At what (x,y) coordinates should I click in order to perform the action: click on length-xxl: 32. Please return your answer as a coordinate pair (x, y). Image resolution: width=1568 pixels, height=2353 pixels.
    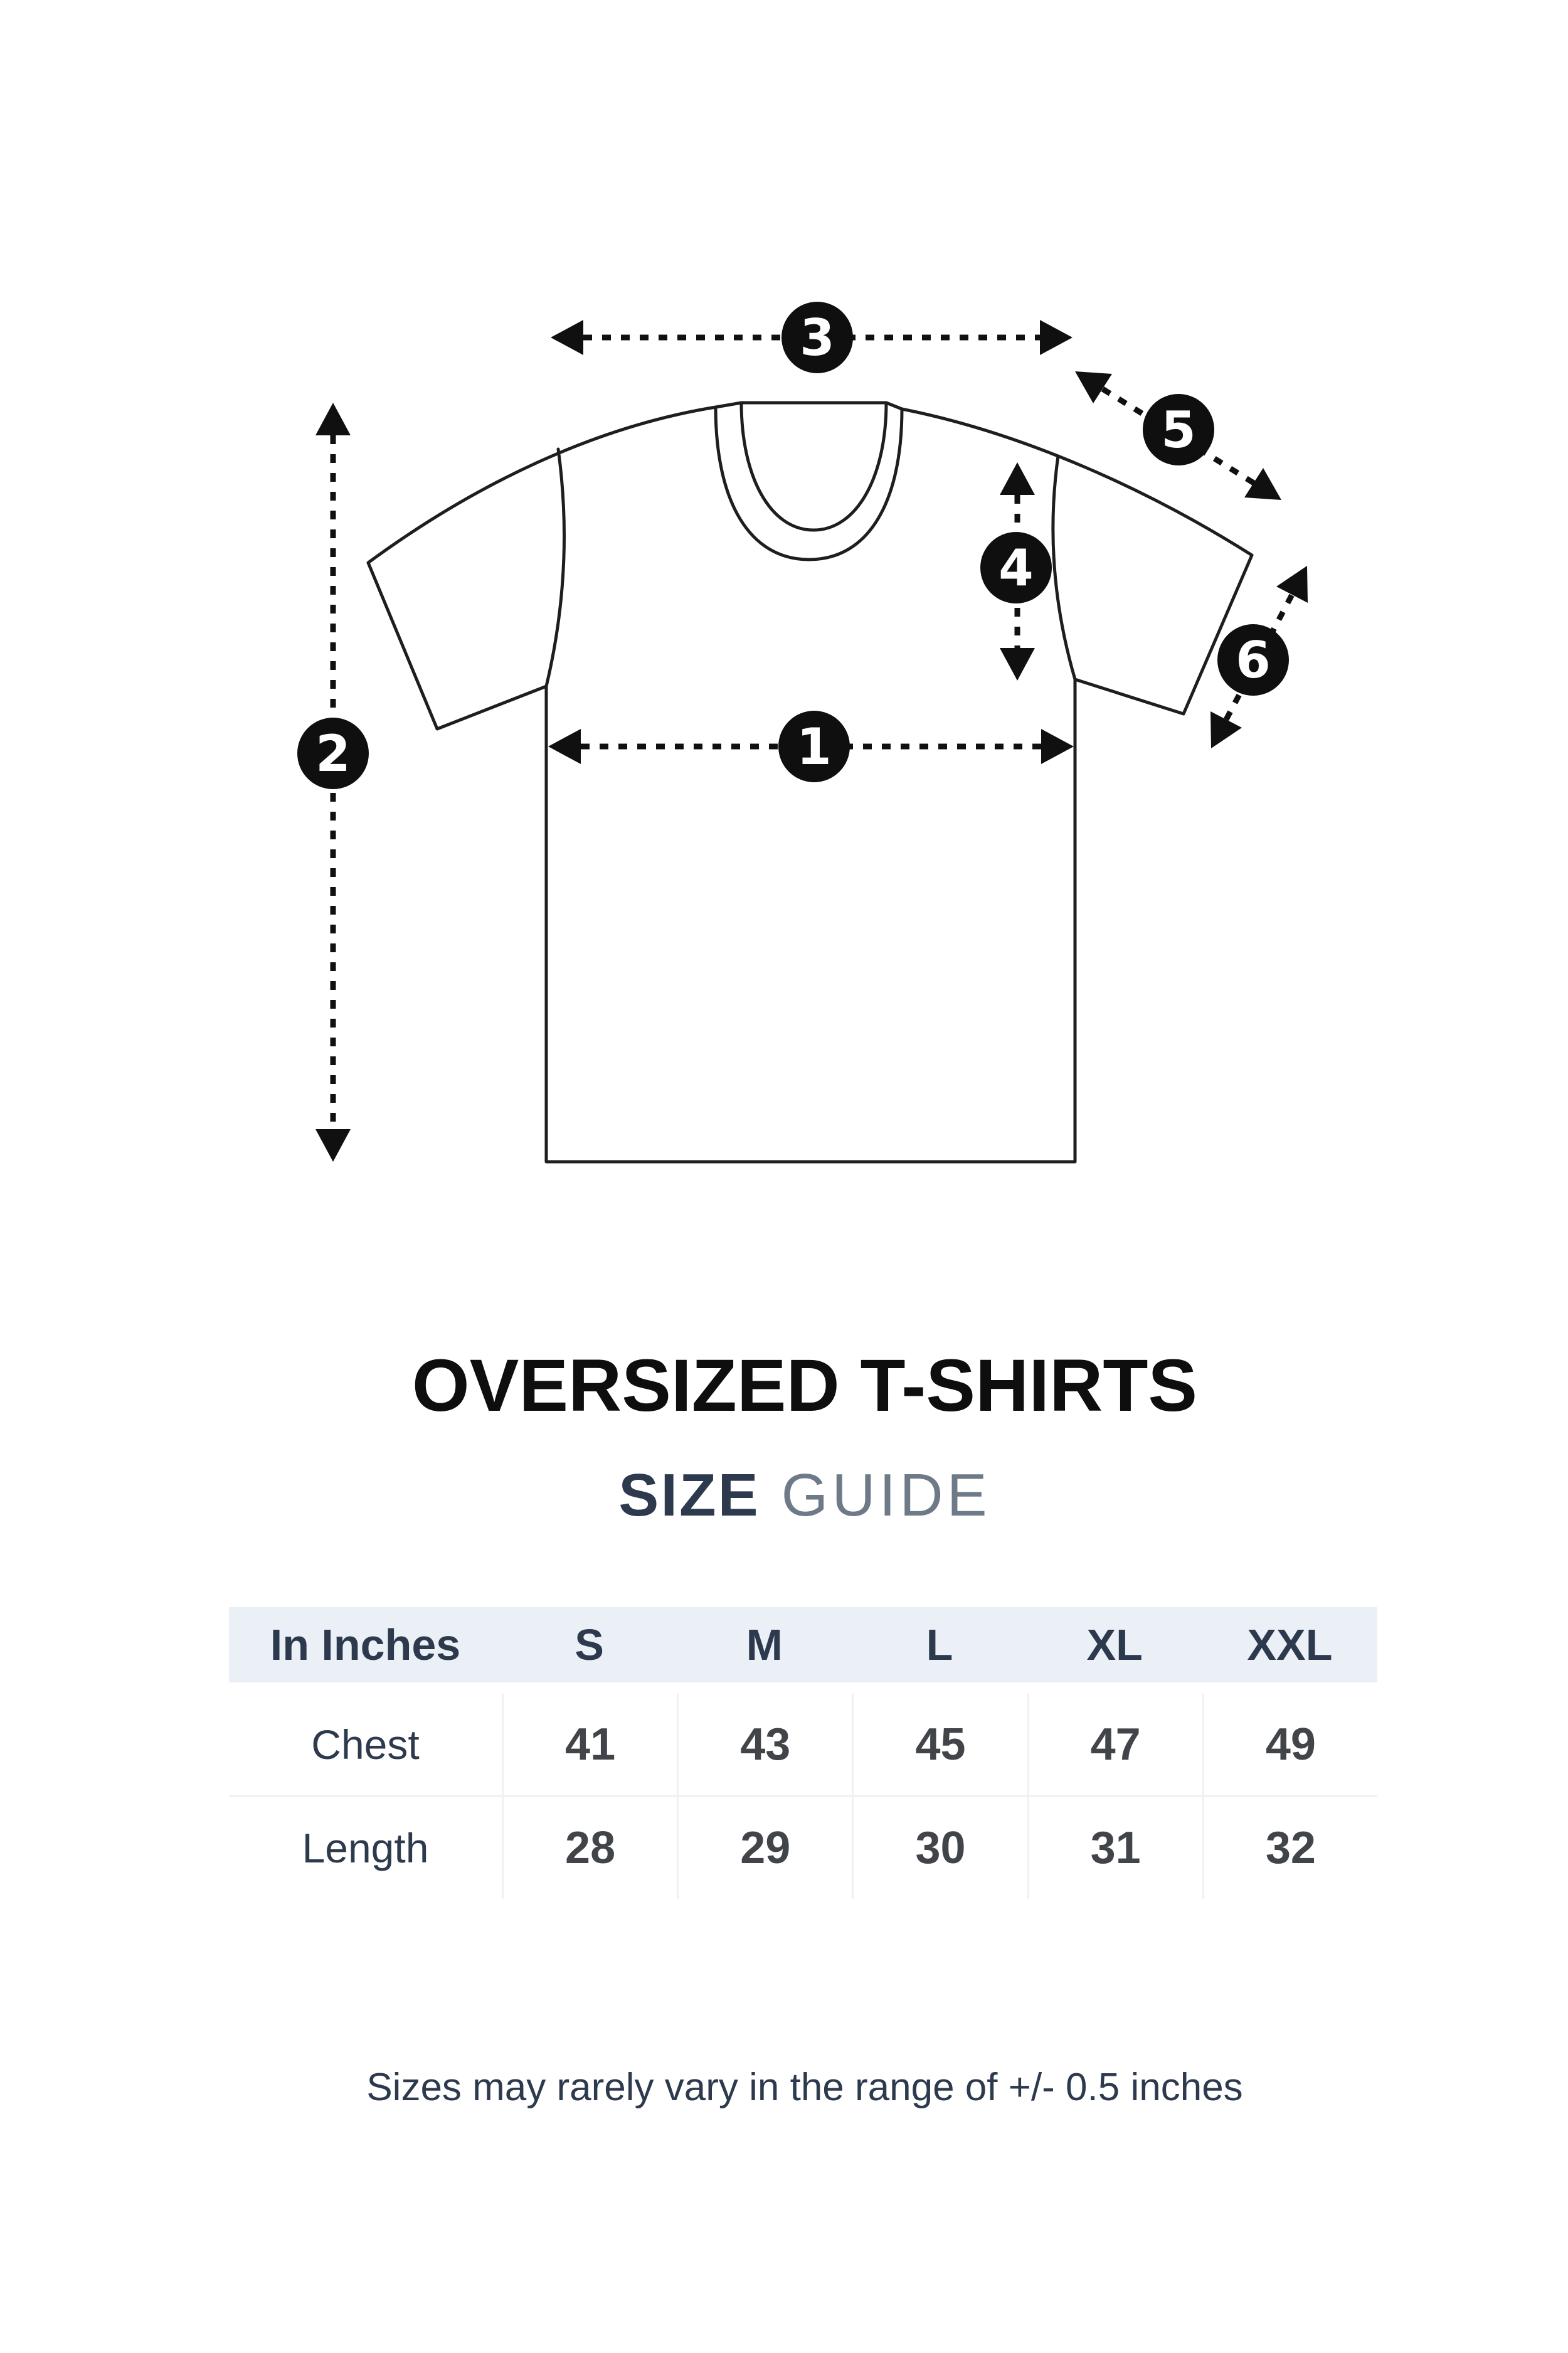
    Looking at the image, I should click on (1290, 1848).